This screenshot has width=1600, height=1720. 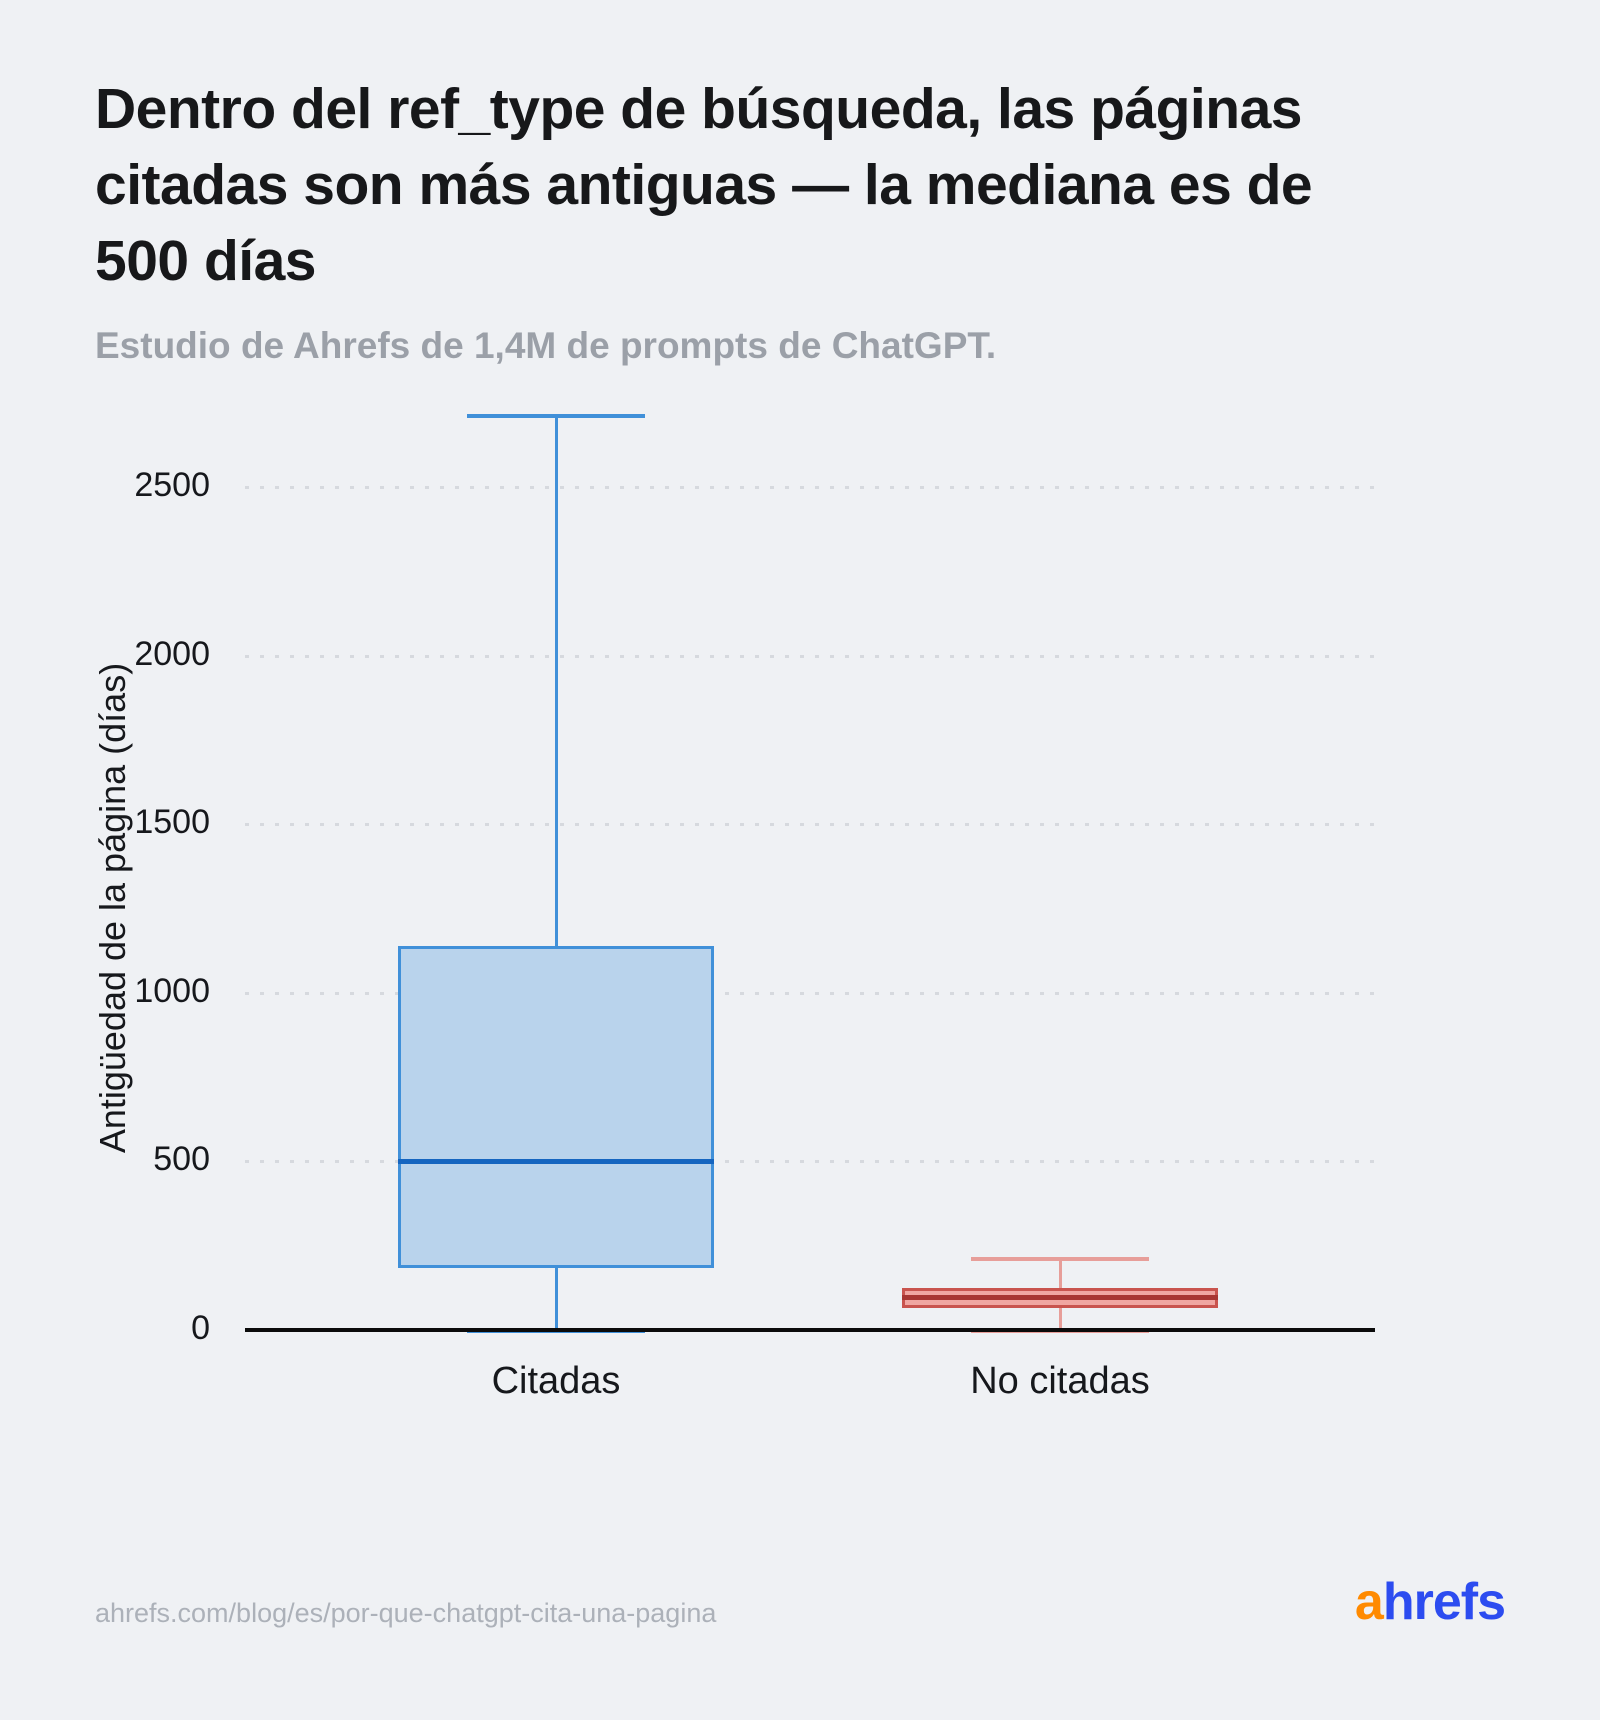 I want to click on gridline-2000, so click(x=810, y=656).